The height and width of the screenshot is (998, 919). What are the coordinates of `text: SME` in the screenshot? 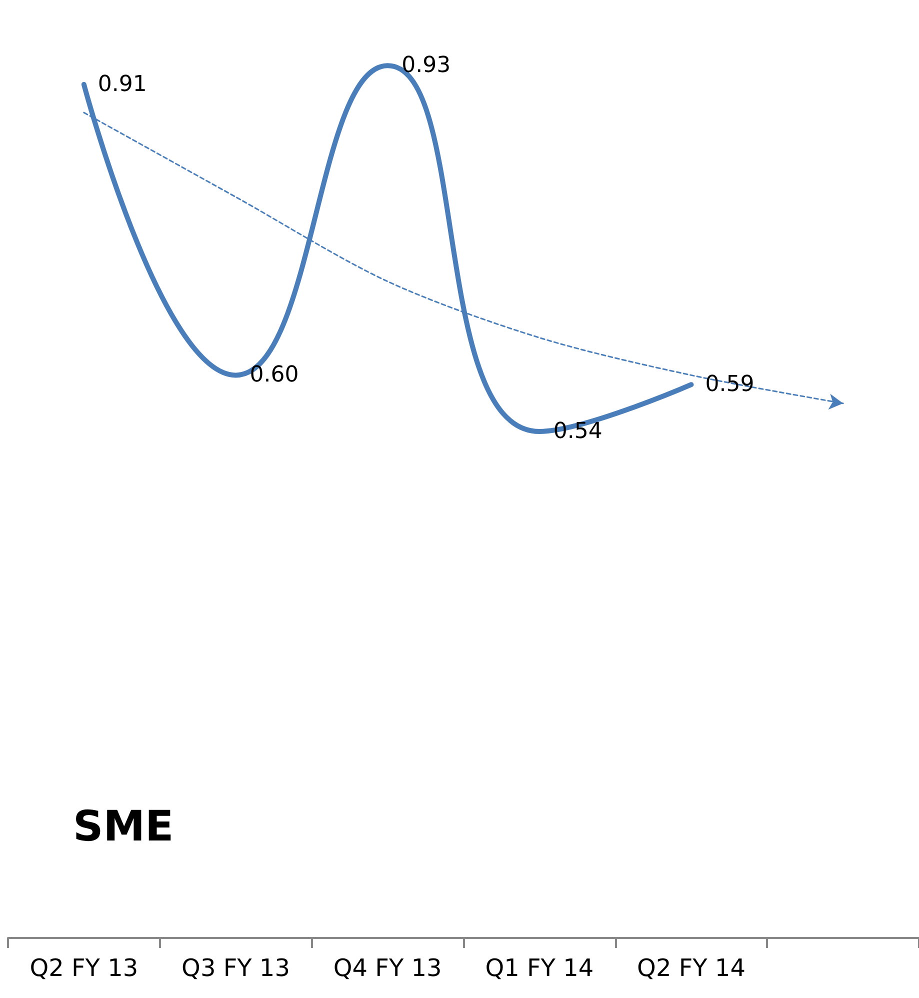 It's located at (123, 826).